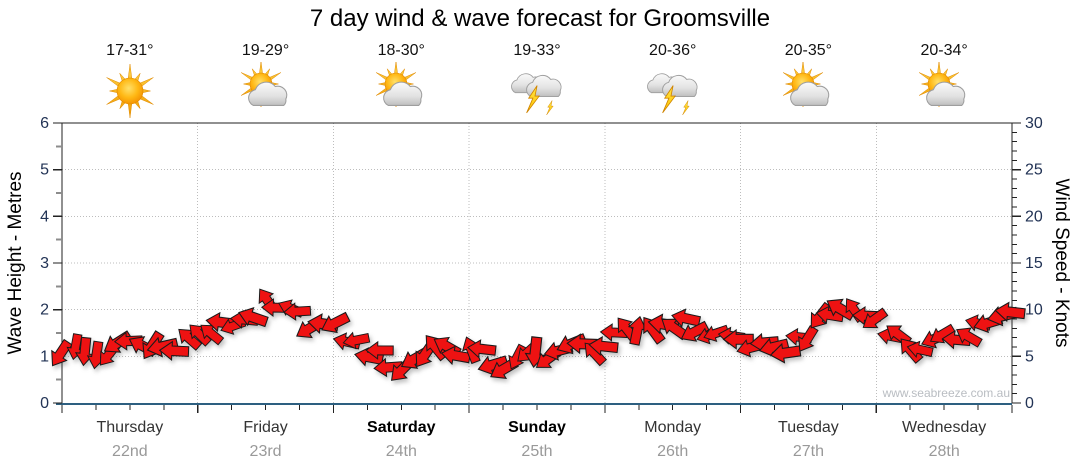  What do you see at coordinates (537, 451) in the screenshot?
I see `date-label: 25th` at bounding box center [537, 451].